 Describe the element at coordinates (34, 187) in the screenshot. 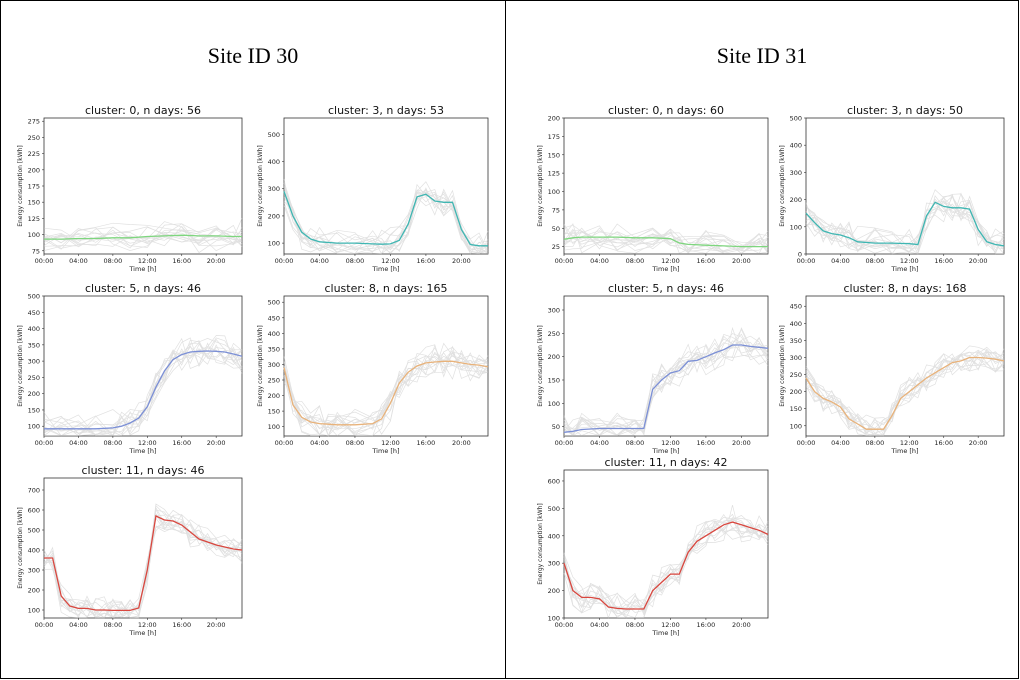

I see `y-tick-label: 175` at that location.